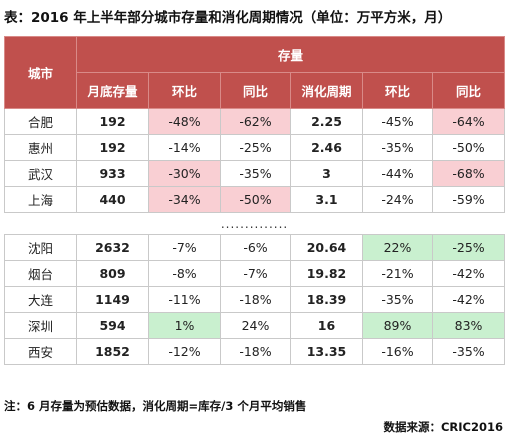 This screenshot has width=509, height=437. What do you see at coordinates (468, 247) in the screenshot?
I see `cycle-yoy-cell: -25%` at bounding box center [468, 247].